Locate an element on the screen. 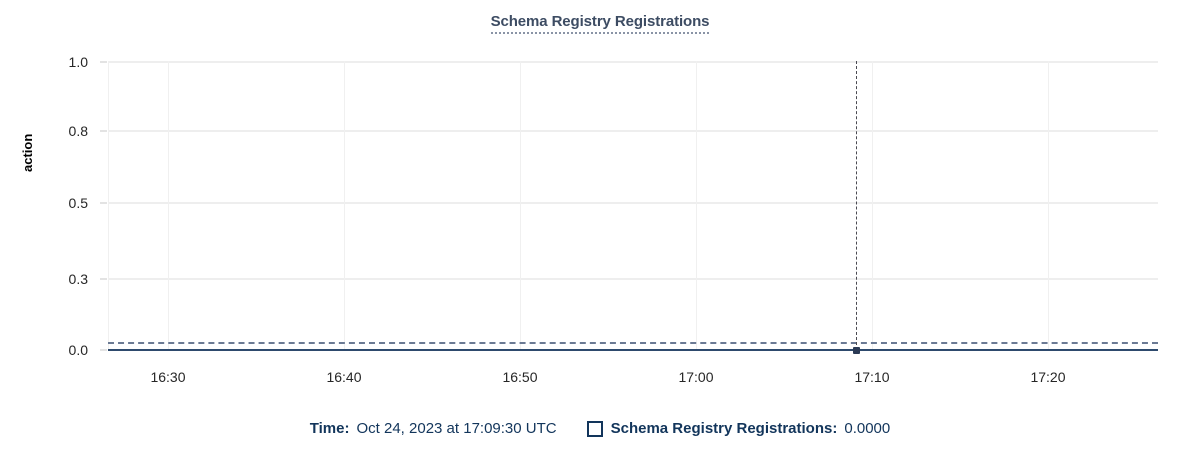 The height and width of the screenshot is (467, 1200). legend-item-schema-registry-registrations: Schema Registry Registrations: 0.0000 is located at coordinates (738, 428).